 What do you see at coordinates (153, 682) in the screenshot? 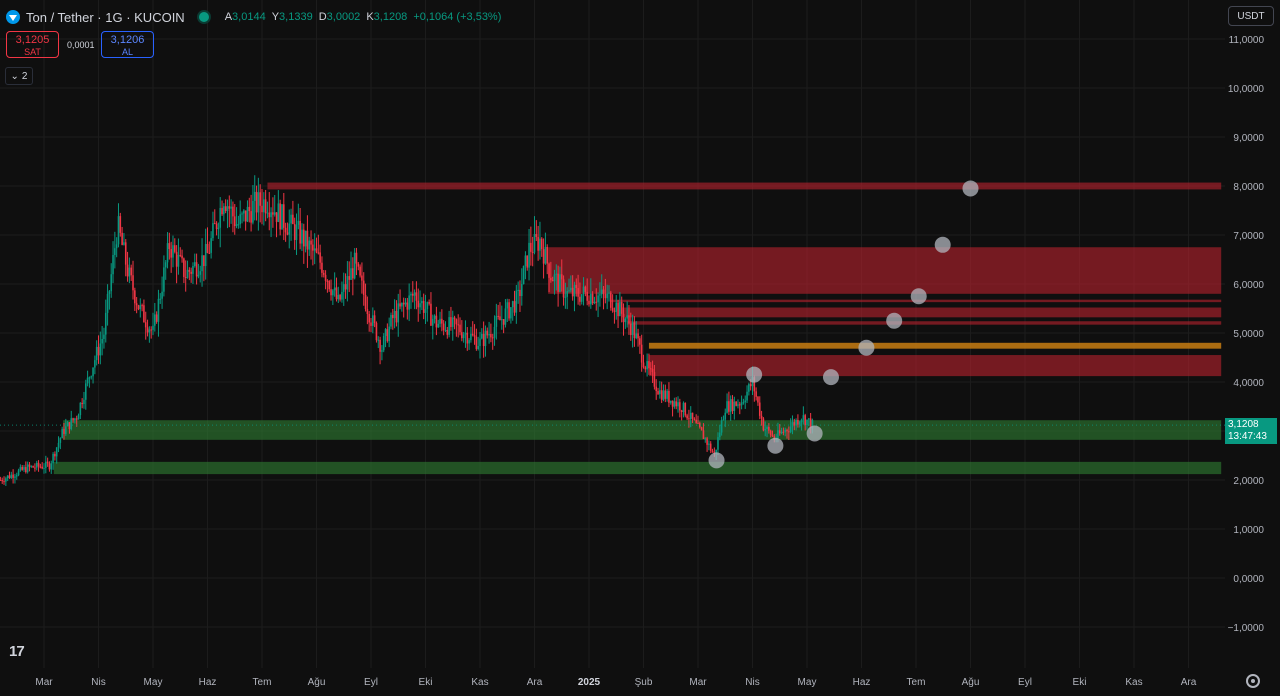
I see `time-tick-label: May` at bounding box center [153, 682].